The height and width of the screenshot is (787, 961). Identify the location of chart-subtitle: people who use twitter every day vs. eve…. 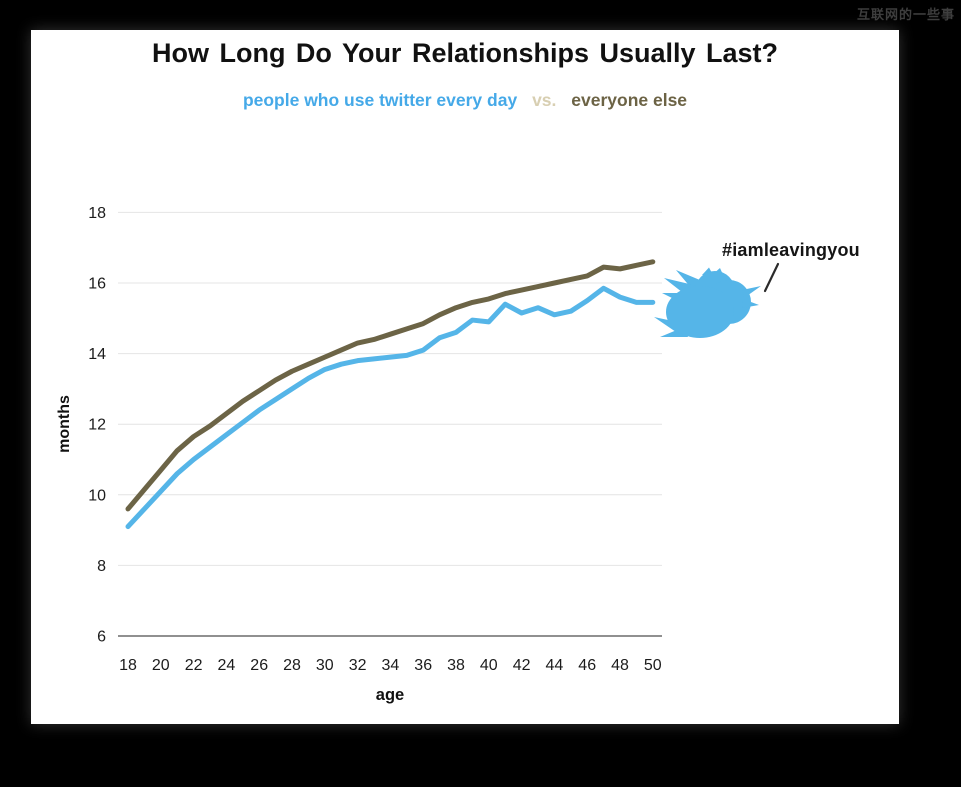
(465, 100).